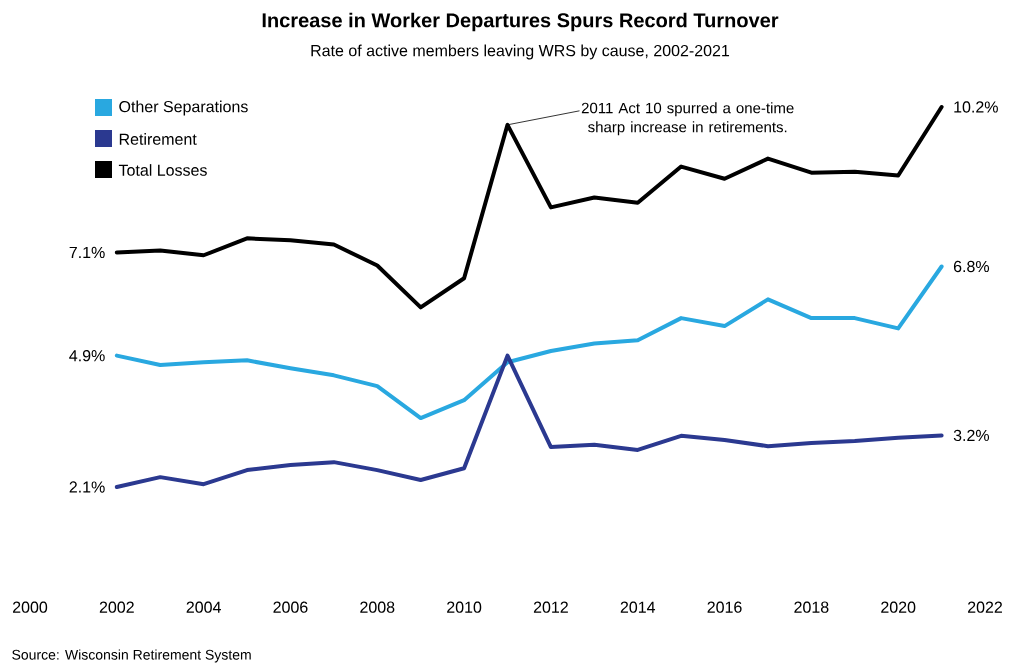 This screenshot has height=666, width=1019. What do you see at coordinates (290, 607) in the screenshot?
I see `x-tick-label: 2006` at bounding box center [290, 607].